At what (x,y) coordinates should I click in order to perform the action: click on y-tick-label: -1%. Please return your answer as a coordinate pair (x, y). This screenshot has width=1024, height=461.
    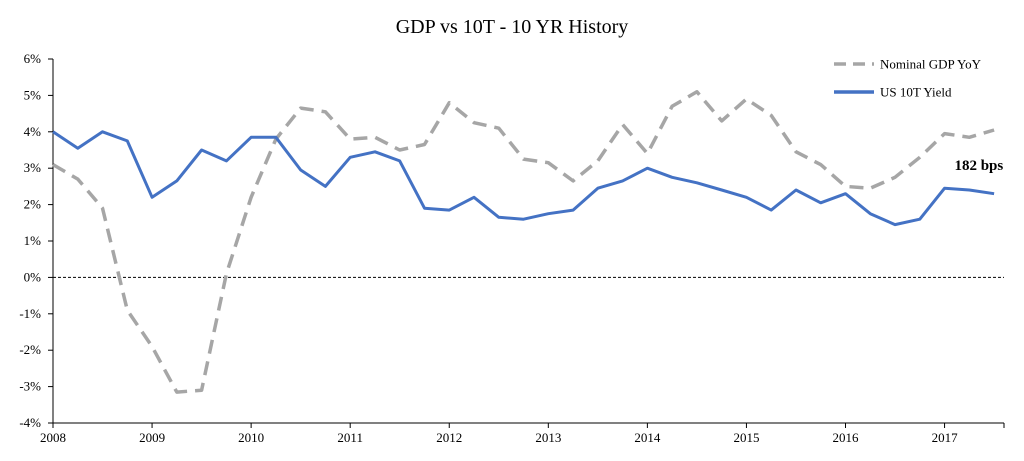
    Looking at the image, I should click on (30, 313).